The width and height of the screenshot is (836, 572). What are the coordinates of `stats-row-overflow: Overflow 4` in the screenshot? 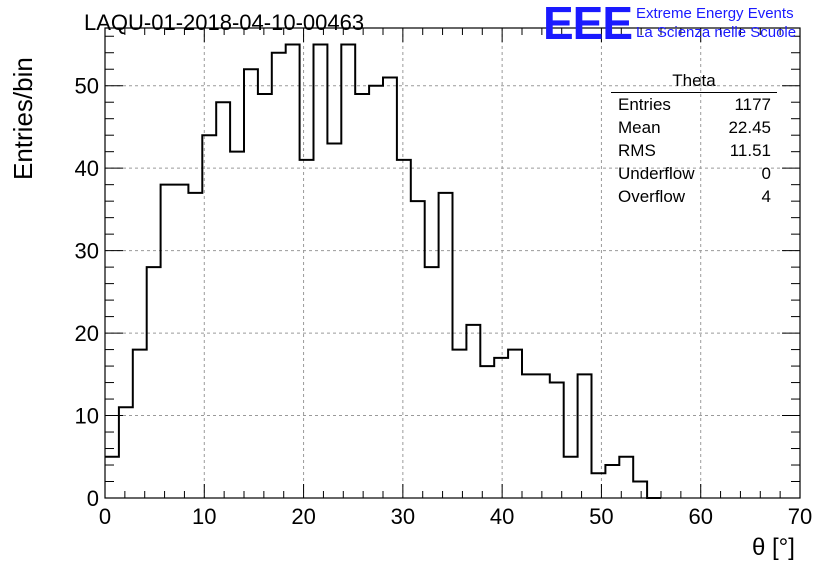 It's located at (694, 196).